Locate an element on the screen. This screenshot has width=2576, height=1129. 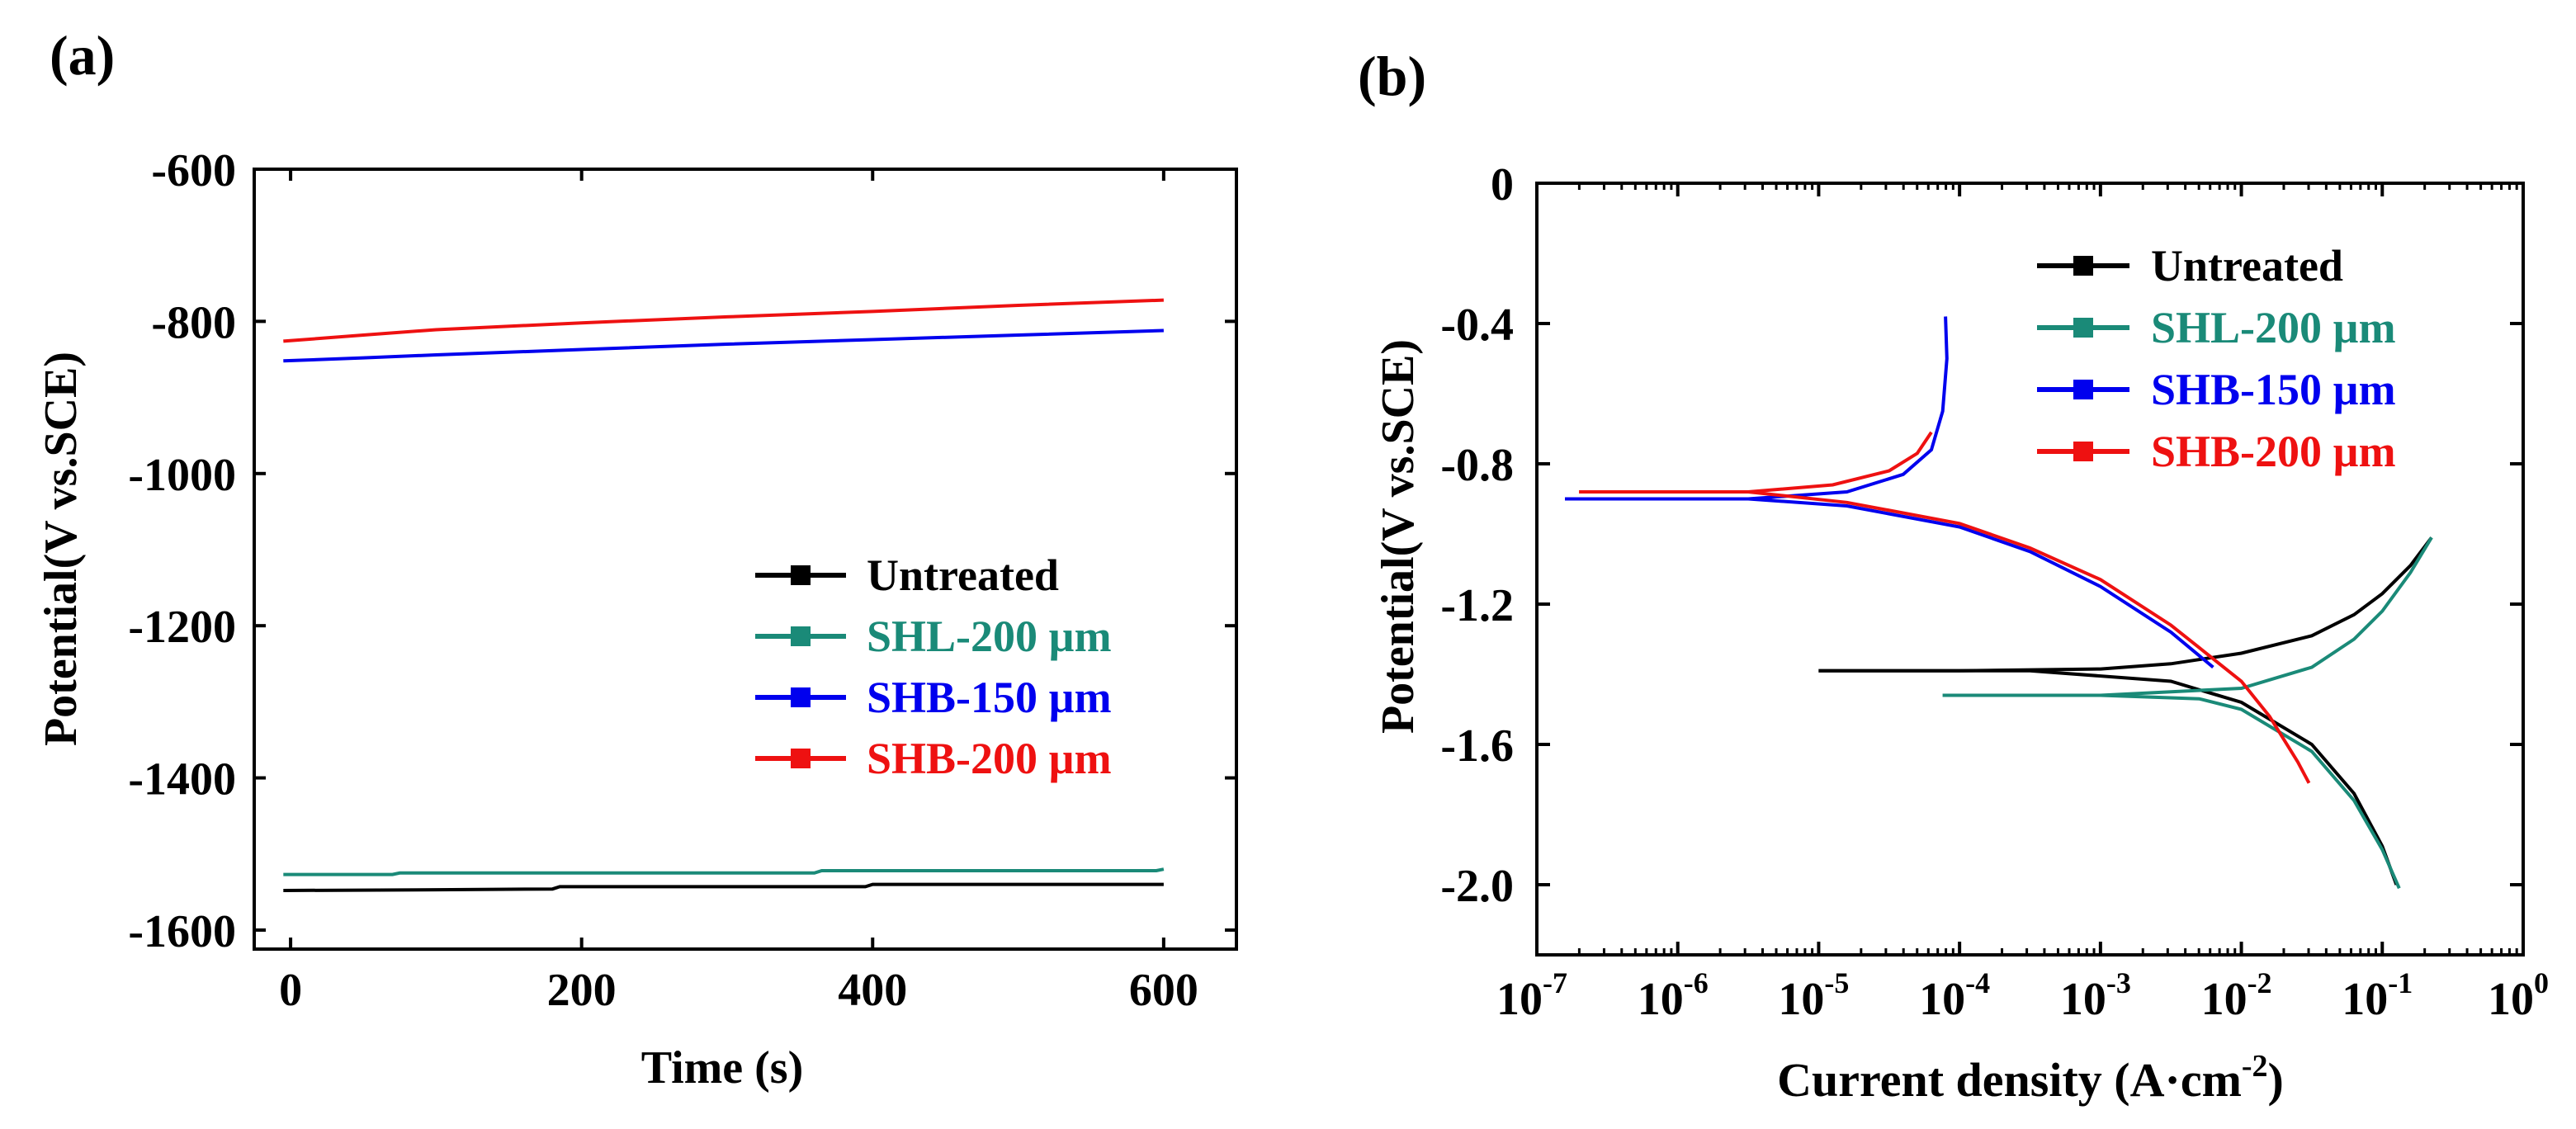
series-line-shb-150-m-cathodic is located at coordinates (1889, 583).